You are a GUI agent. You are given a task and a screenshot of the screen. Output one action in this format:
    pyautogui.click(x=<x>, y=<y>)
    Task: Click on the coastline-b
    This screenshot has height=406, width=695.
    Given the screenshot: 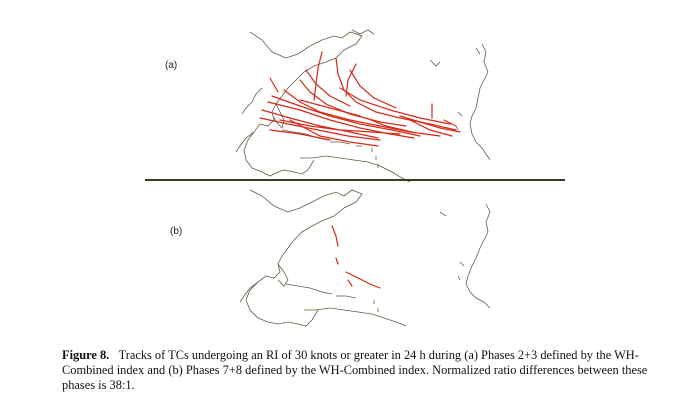 What is the action you would take?
    pyautogui.click(x=365, y=258)
    